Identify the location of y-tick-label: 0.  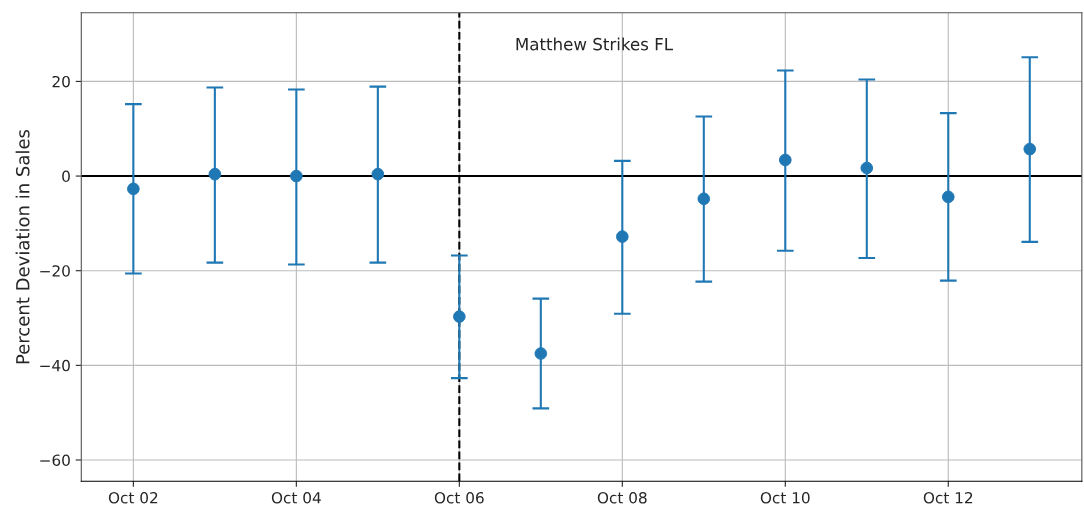
(66, 176).